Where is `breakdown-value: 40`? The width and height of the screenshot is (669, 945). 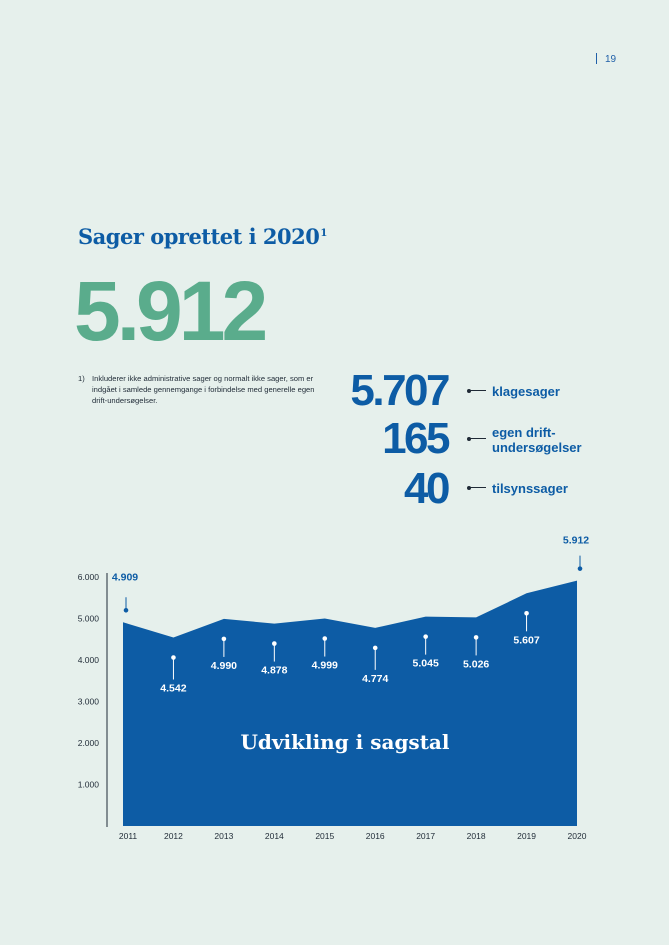 breakdown-value: 40 is located at coordinates (427, 488).